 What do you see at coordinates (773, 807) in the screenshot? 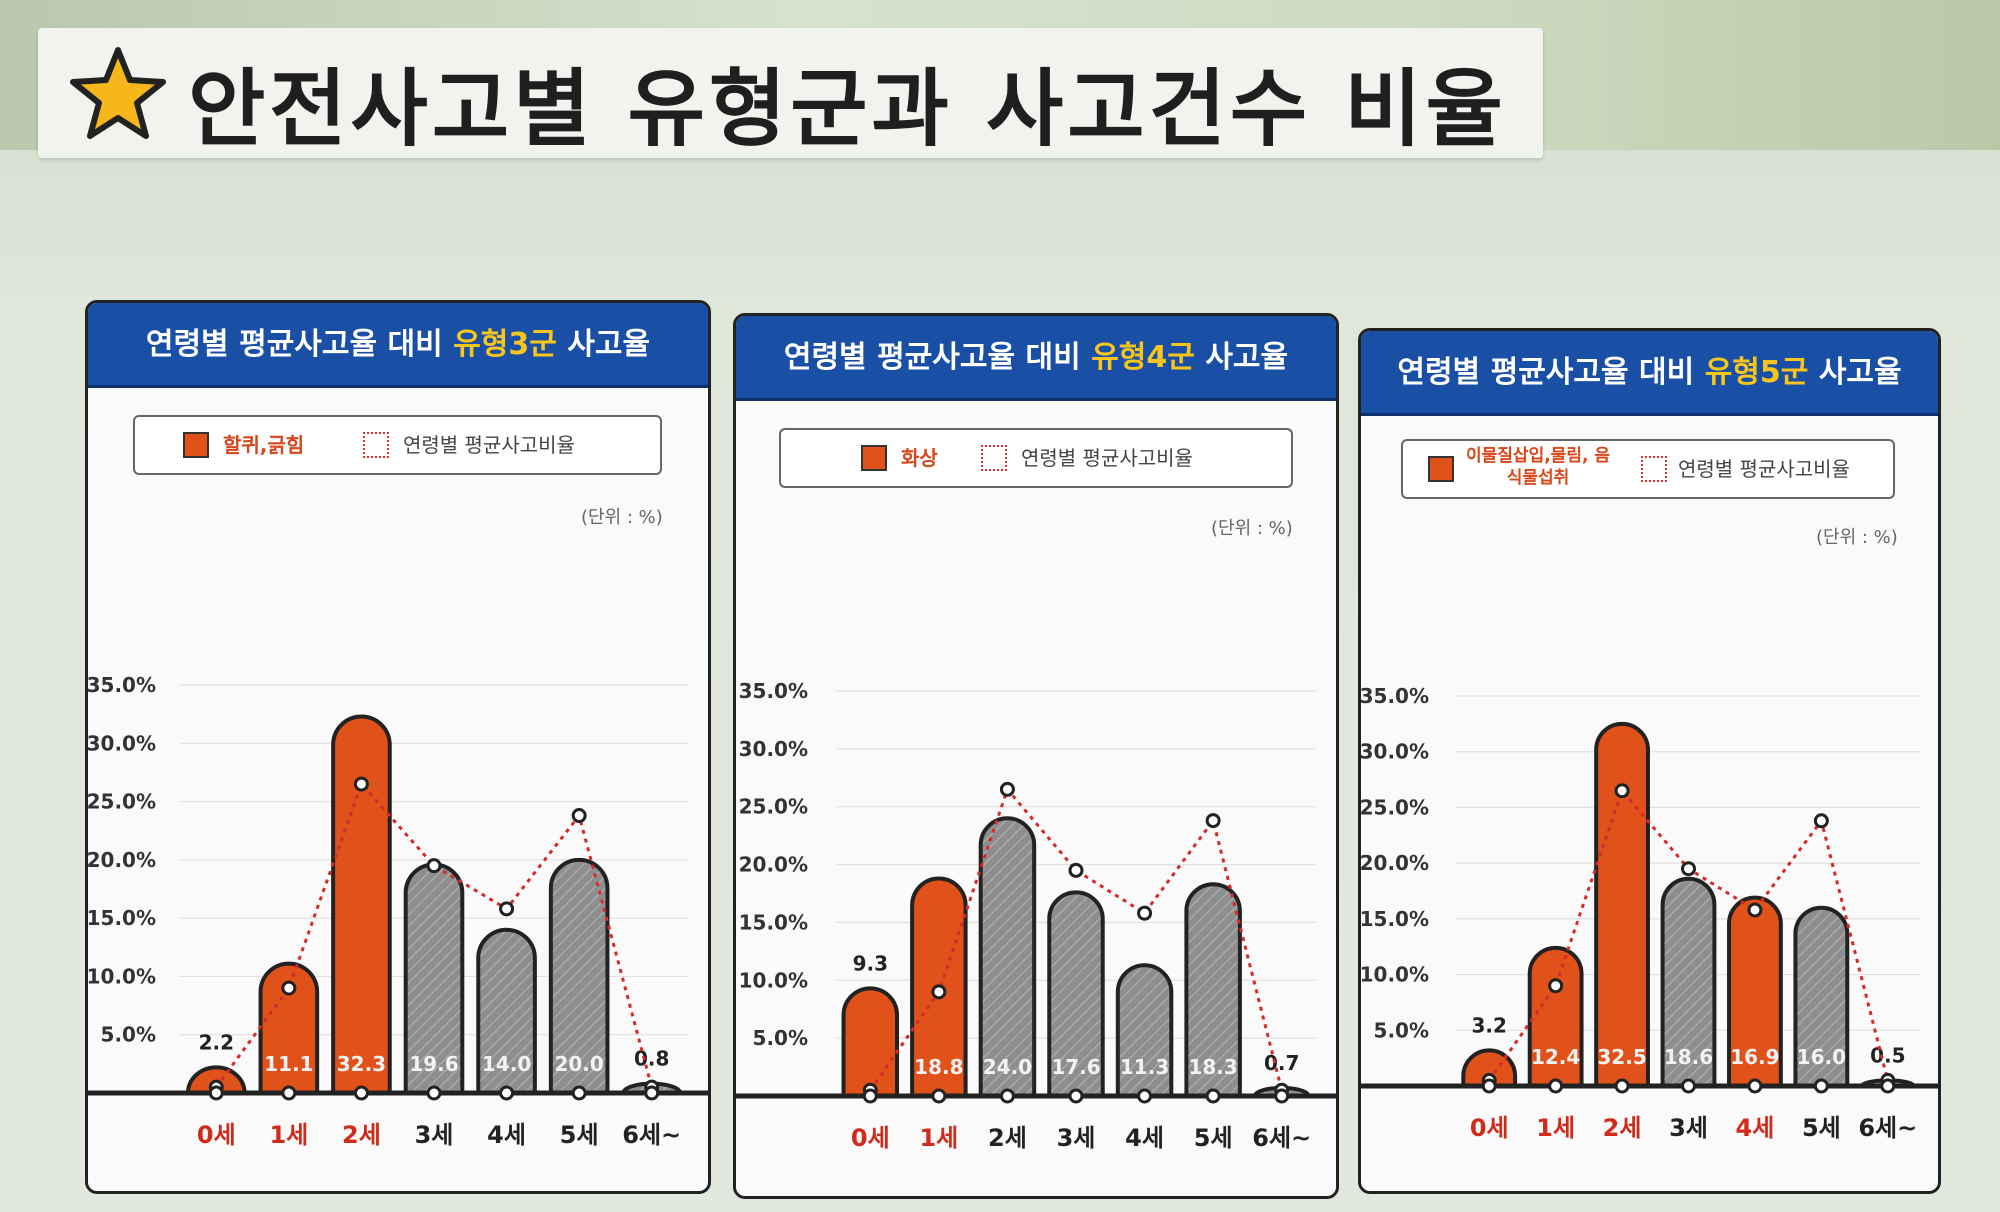
I see `y-tick-label: 25.0%` at bounding box center [773, 807].